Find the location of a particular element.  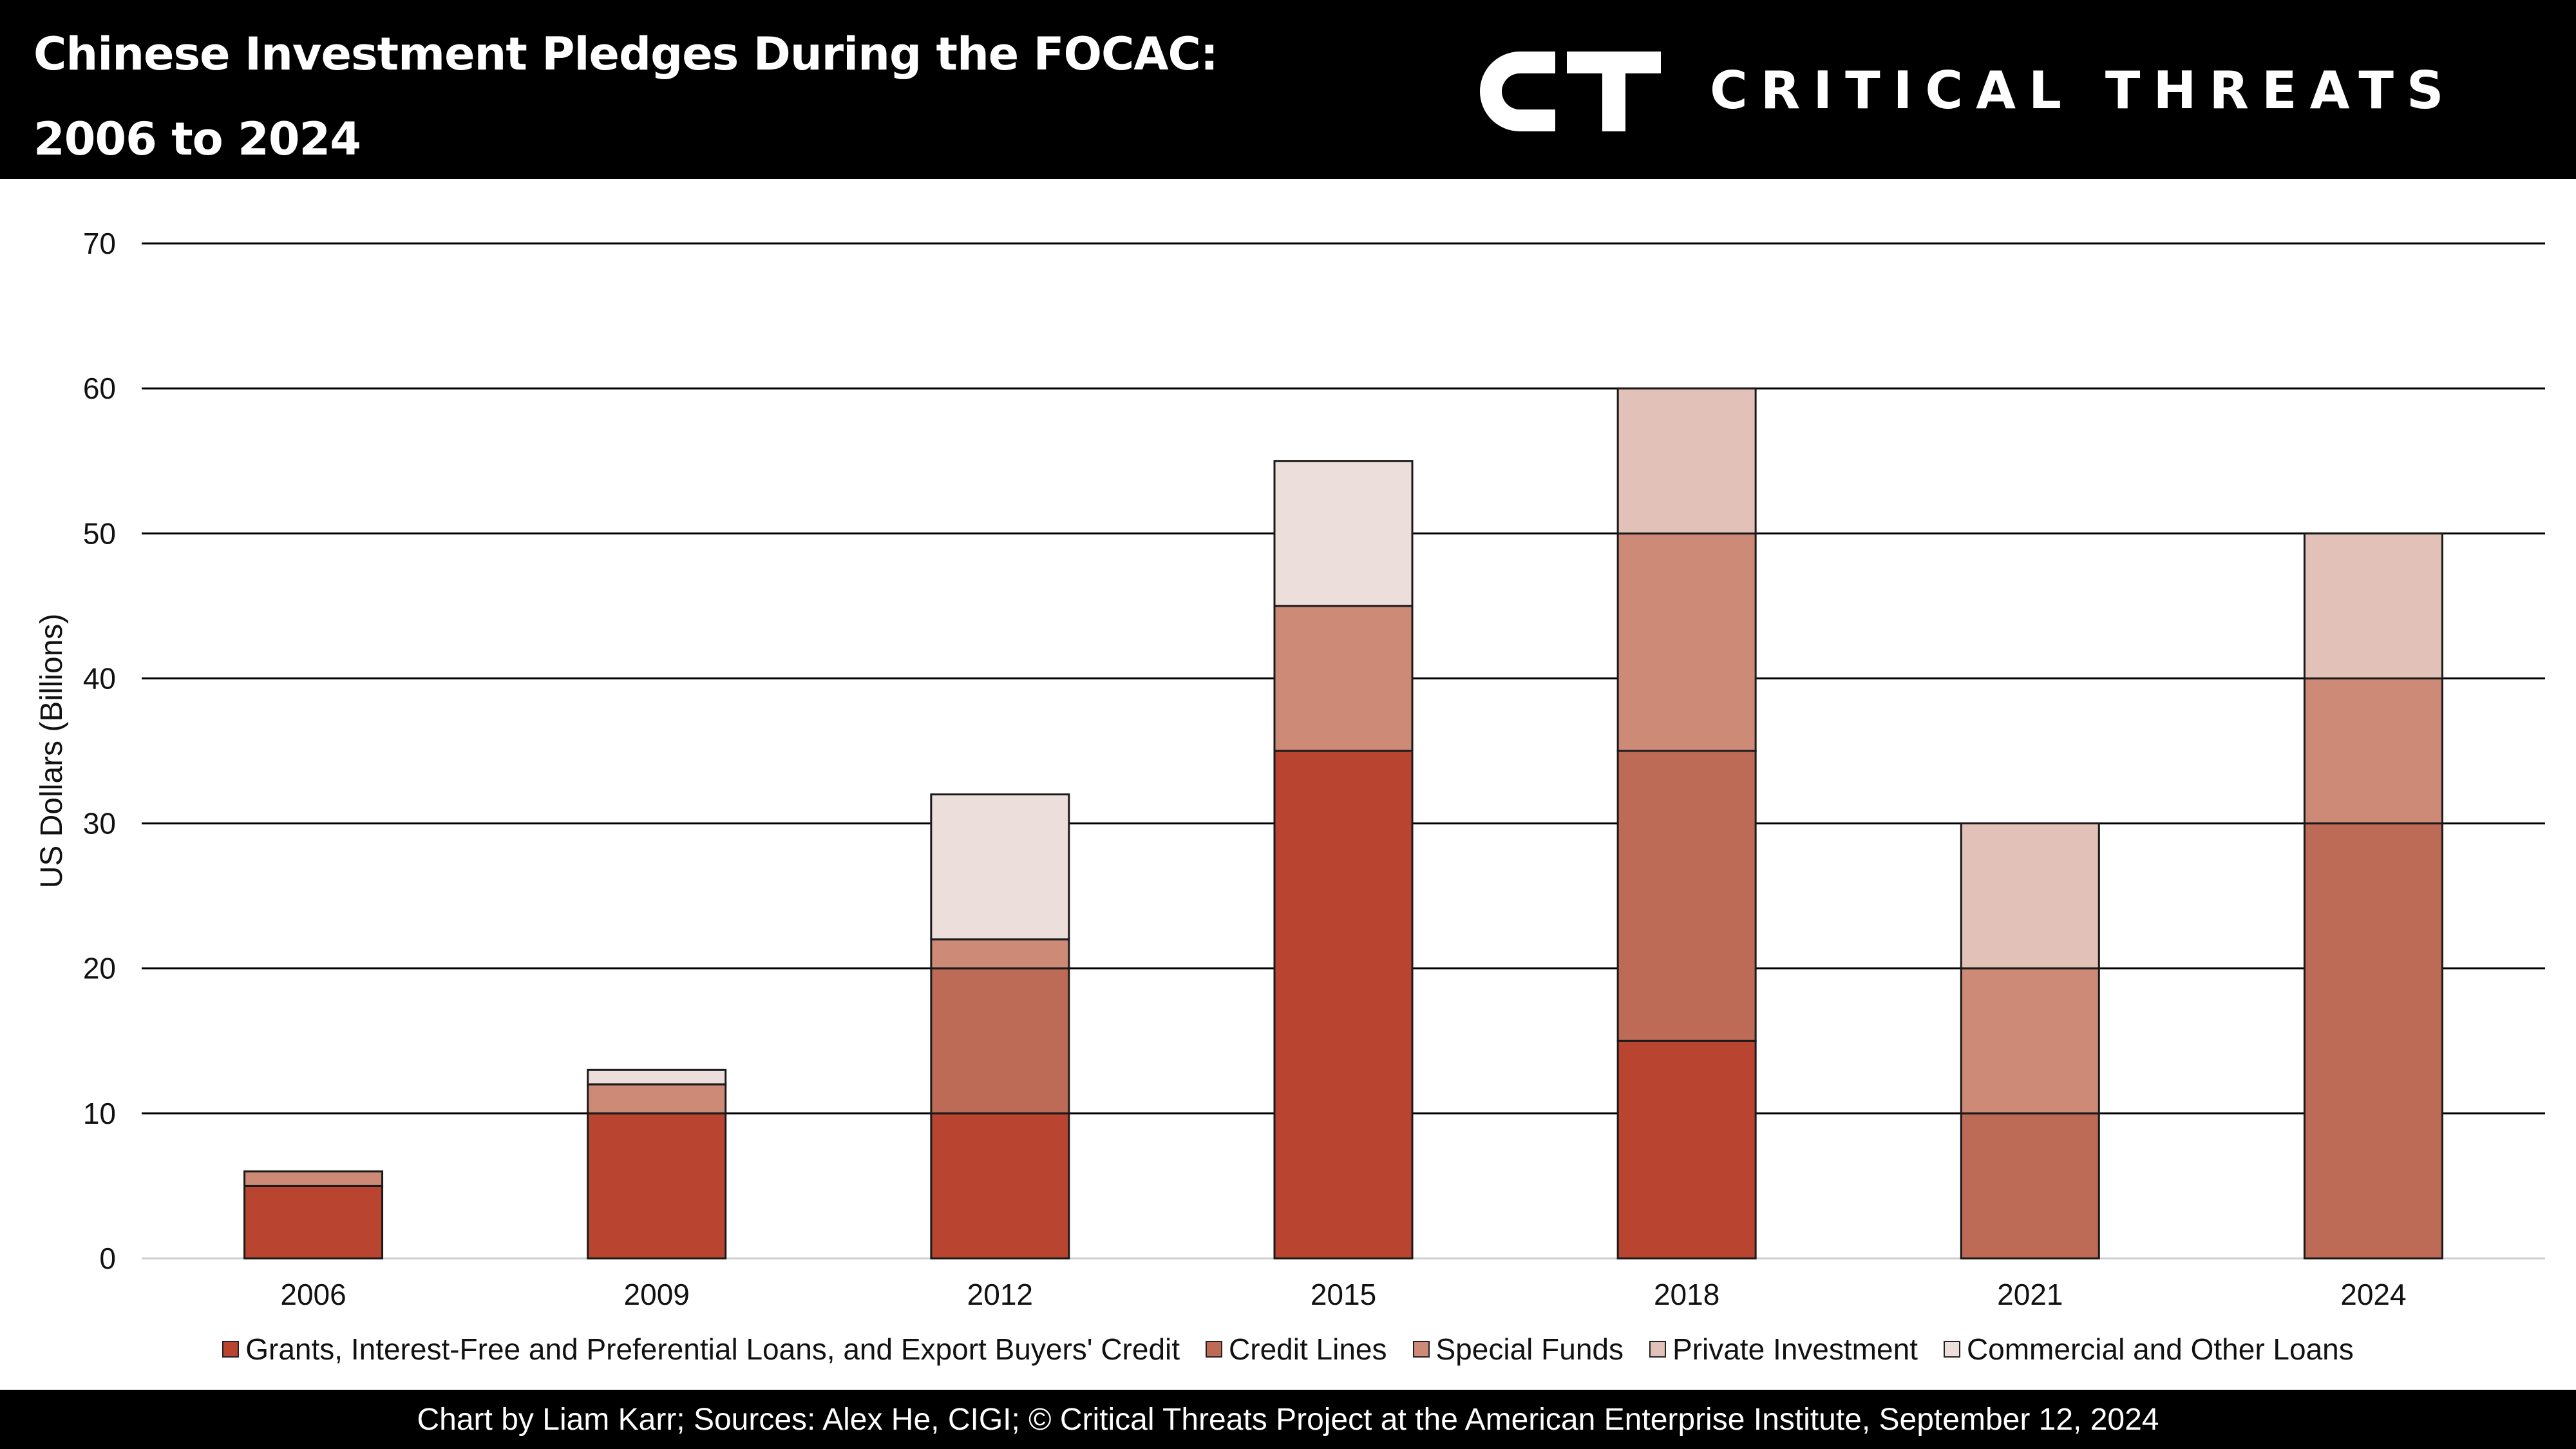

x-tick-label: 2021 is located at coordinates (2030, 1294).